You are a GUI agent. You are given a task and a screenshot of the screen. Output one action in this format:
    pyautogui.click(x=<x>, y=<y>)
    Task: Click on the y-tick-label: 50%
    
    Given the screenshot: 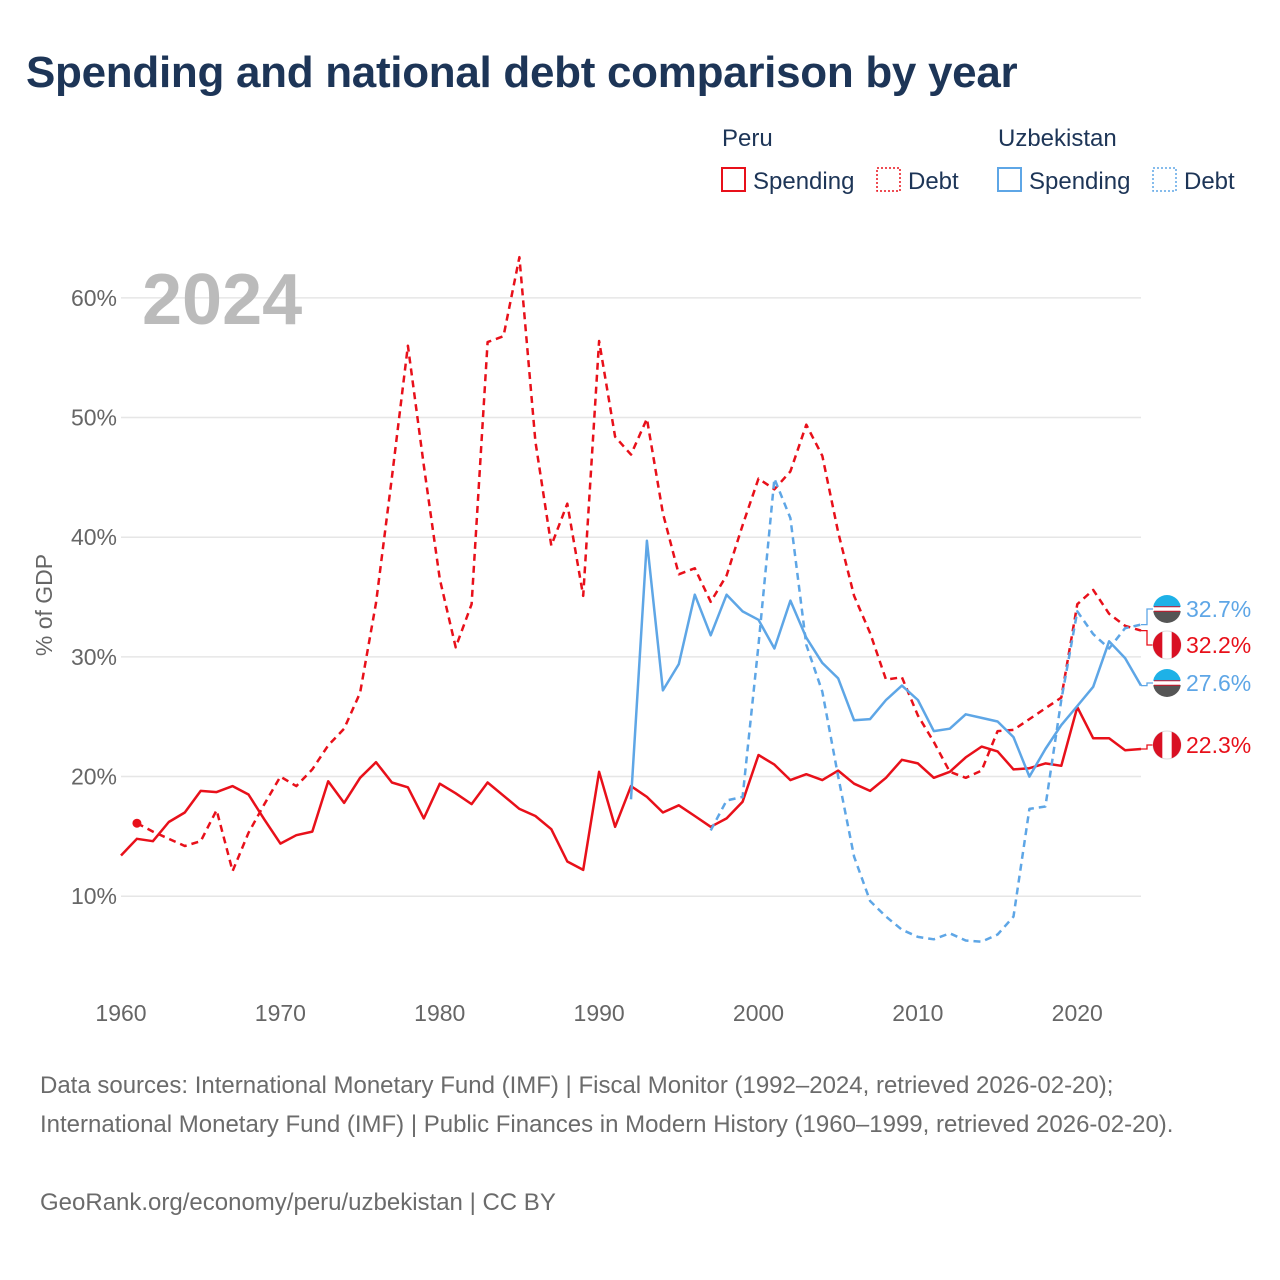 What is the action you would take?
    pyautogui.click(x=94, y=418)
    